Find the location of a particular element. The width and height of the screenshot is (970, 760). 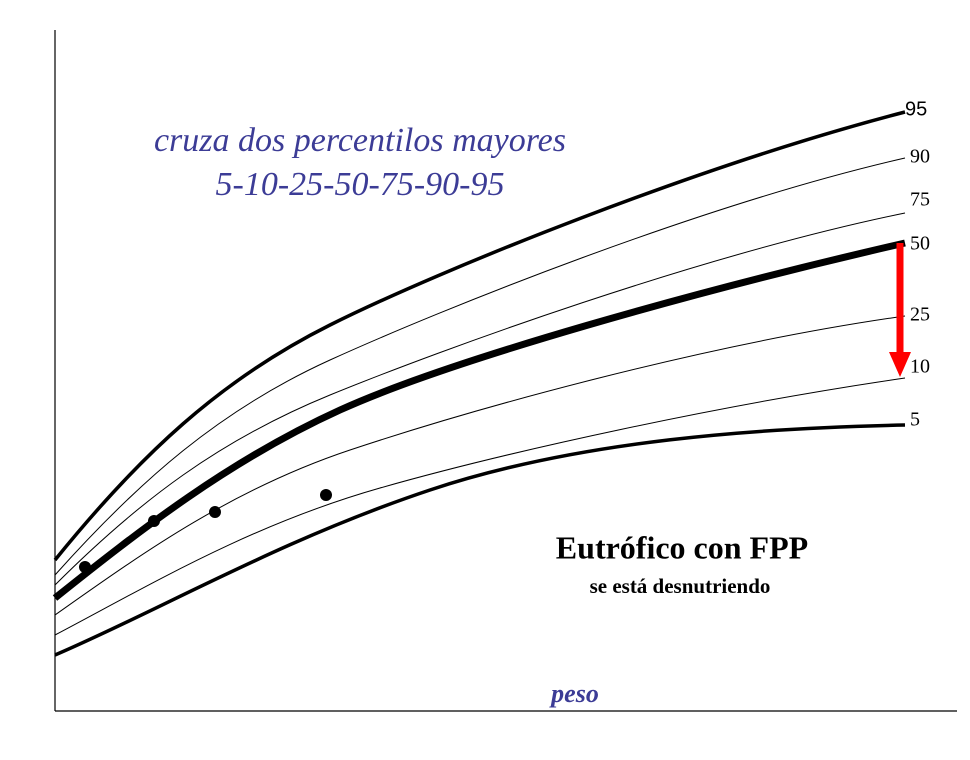

percentile-label: 75 is located at coordinates (920, 200).